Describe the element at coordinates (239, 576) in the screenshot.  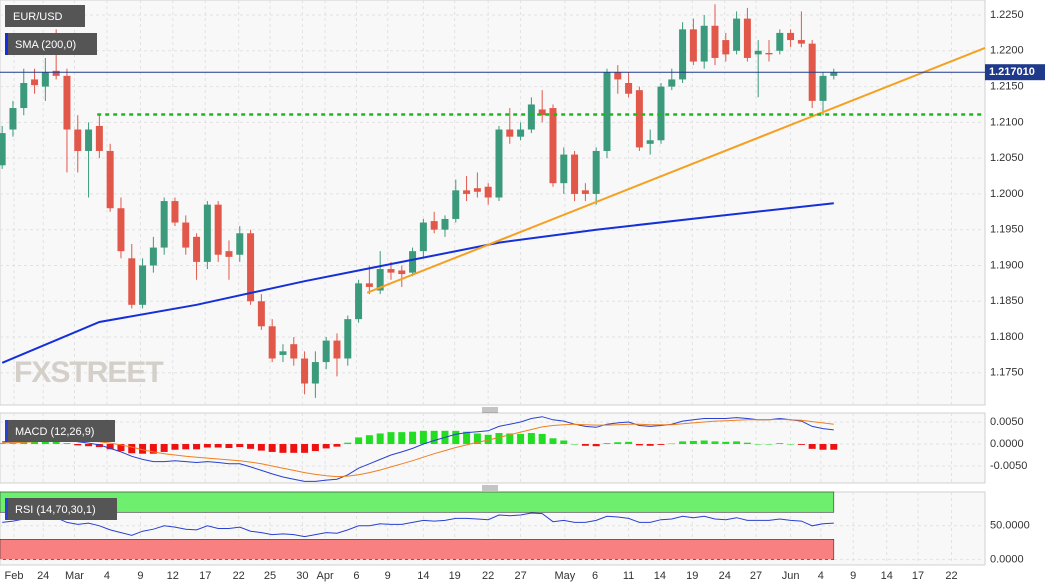
I see `x-tick-label: 22` at that location.